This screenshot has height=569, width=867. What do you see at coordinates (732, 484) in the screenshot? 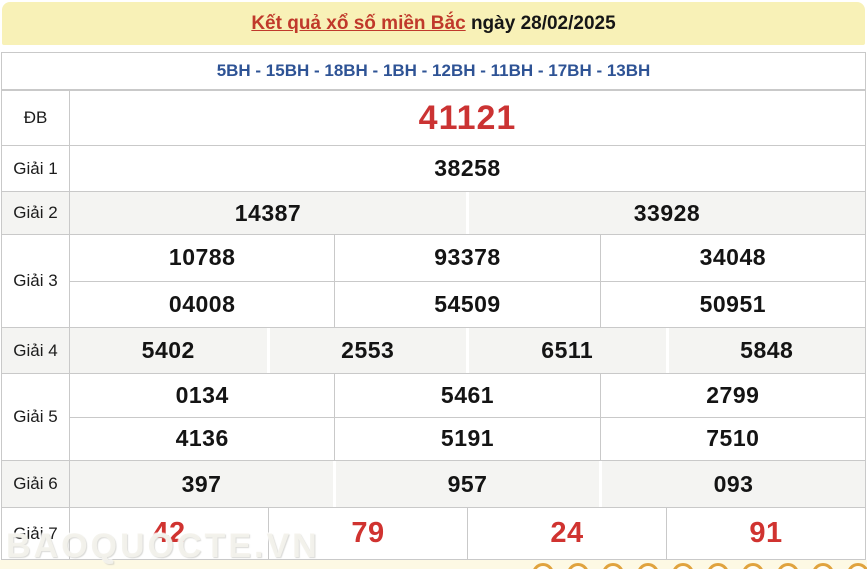
I see `prize-number: 093` at bounding box center [732, 484].